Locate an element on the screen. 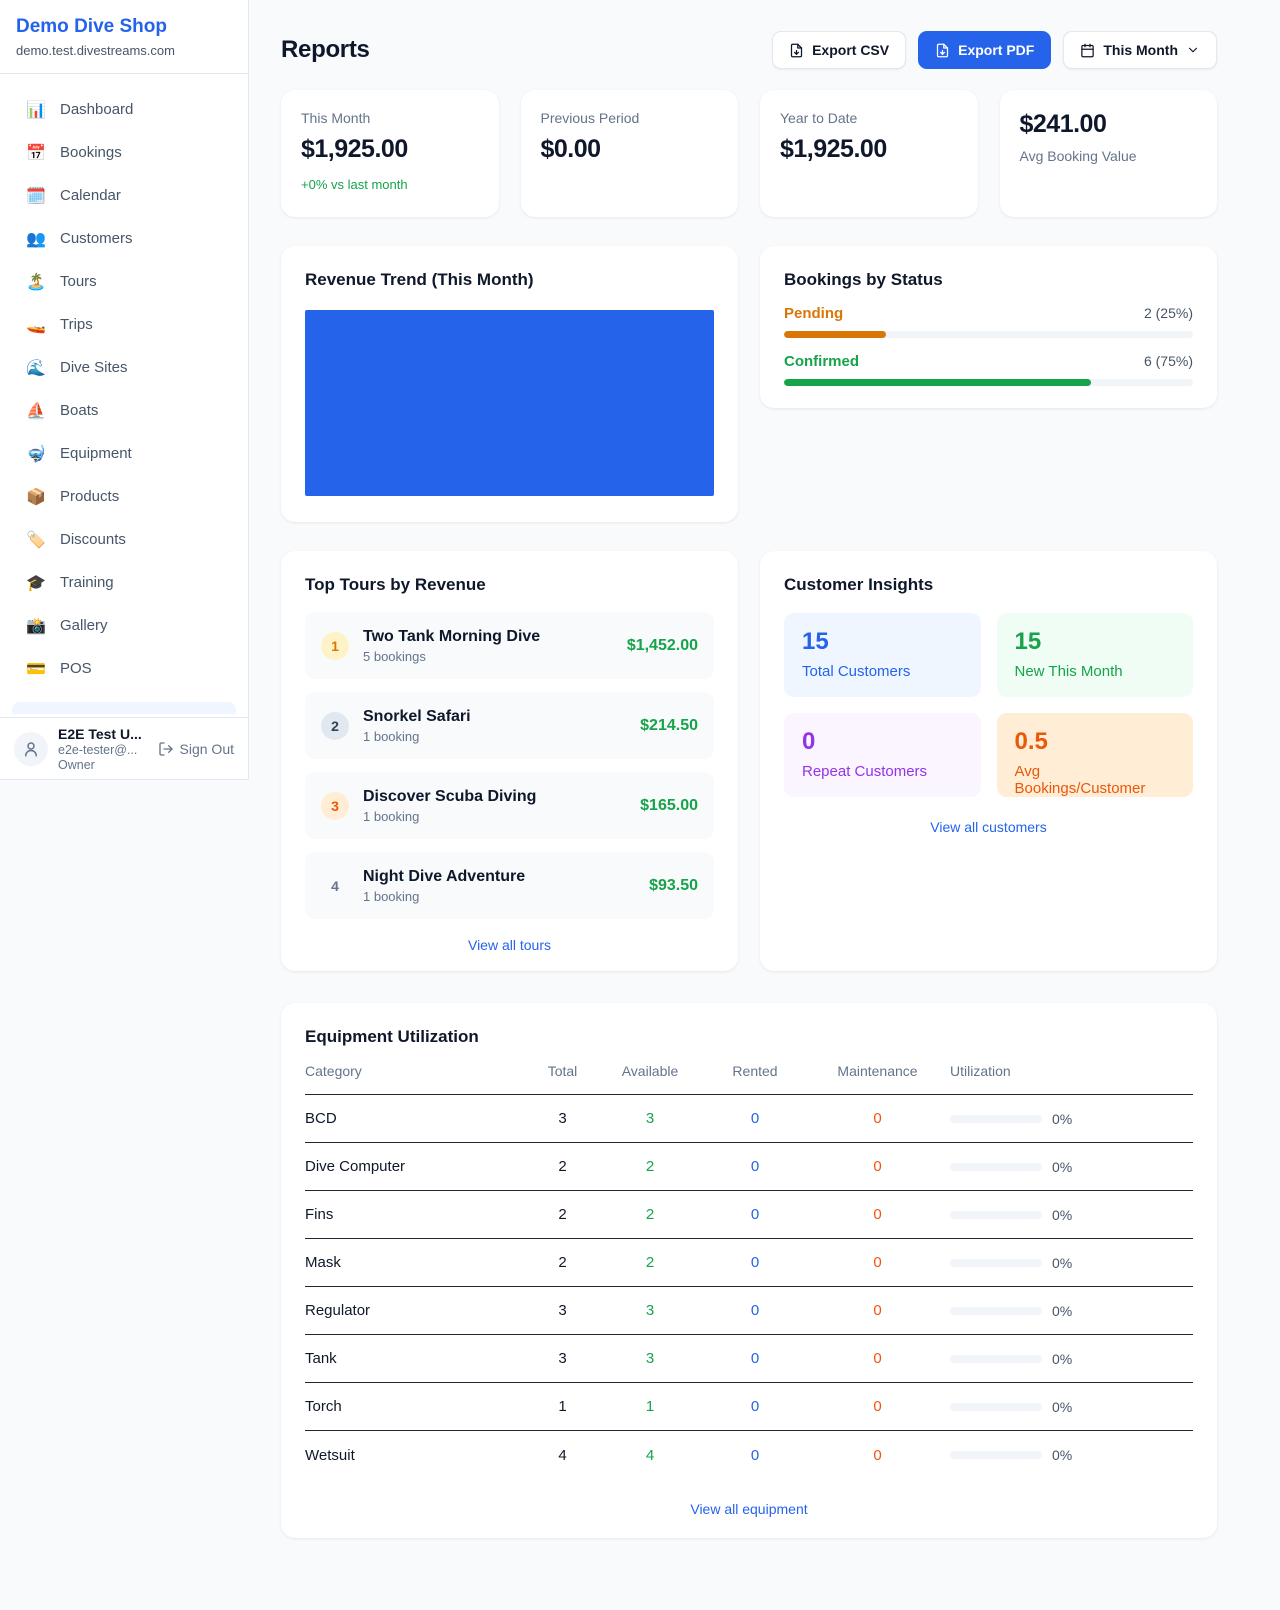 This screenshot has width=1280, height=1610. revenue-trend-card: Revenue Trend (This Month) is located at coordinates (509, 384).